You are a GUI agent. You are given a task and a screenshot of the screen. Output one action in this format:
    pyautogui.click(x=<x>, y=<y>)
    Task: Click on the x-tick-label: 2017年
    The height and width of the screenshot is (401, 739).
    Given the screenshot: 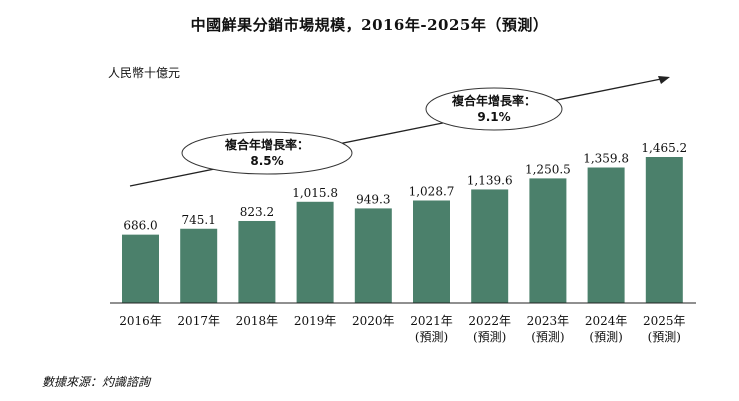 What is the action you would take?
    pyautogui.click(x=198, y=321)
    